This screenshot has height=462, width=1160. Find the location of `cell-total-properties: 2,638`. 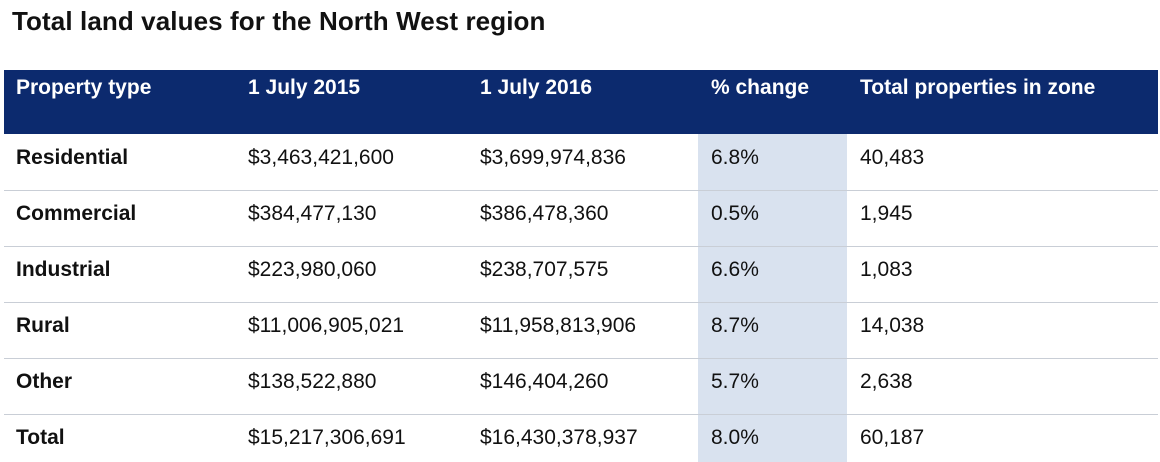

cell-total-properties: 2,638 is located at coordinates (886, 381).